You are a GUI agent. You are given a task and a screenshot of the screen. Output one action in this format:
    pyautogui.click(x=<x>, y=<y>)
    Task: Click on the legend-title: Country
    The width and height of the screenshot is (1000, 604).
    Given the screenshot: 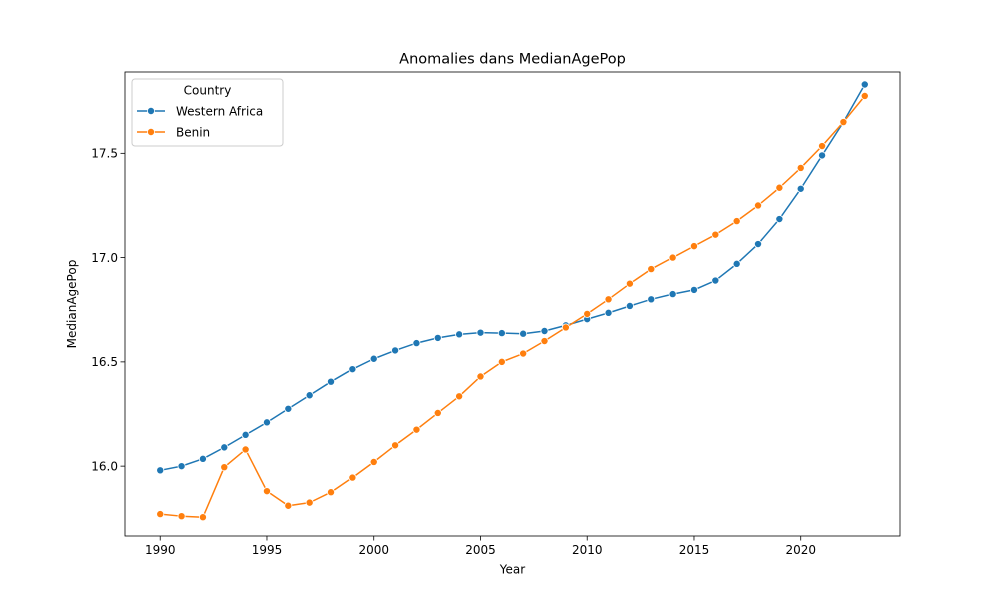 What is the action you would take?
    pyautogui.click(x=208, y=91)
    